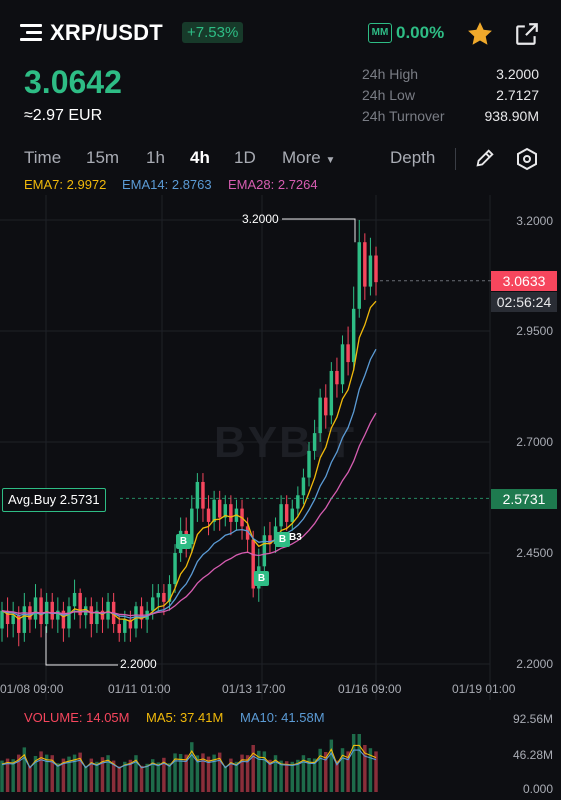 The height and width of the screenshot is (800, 561). I want to click on tab-time: Time, so click(43, 157).